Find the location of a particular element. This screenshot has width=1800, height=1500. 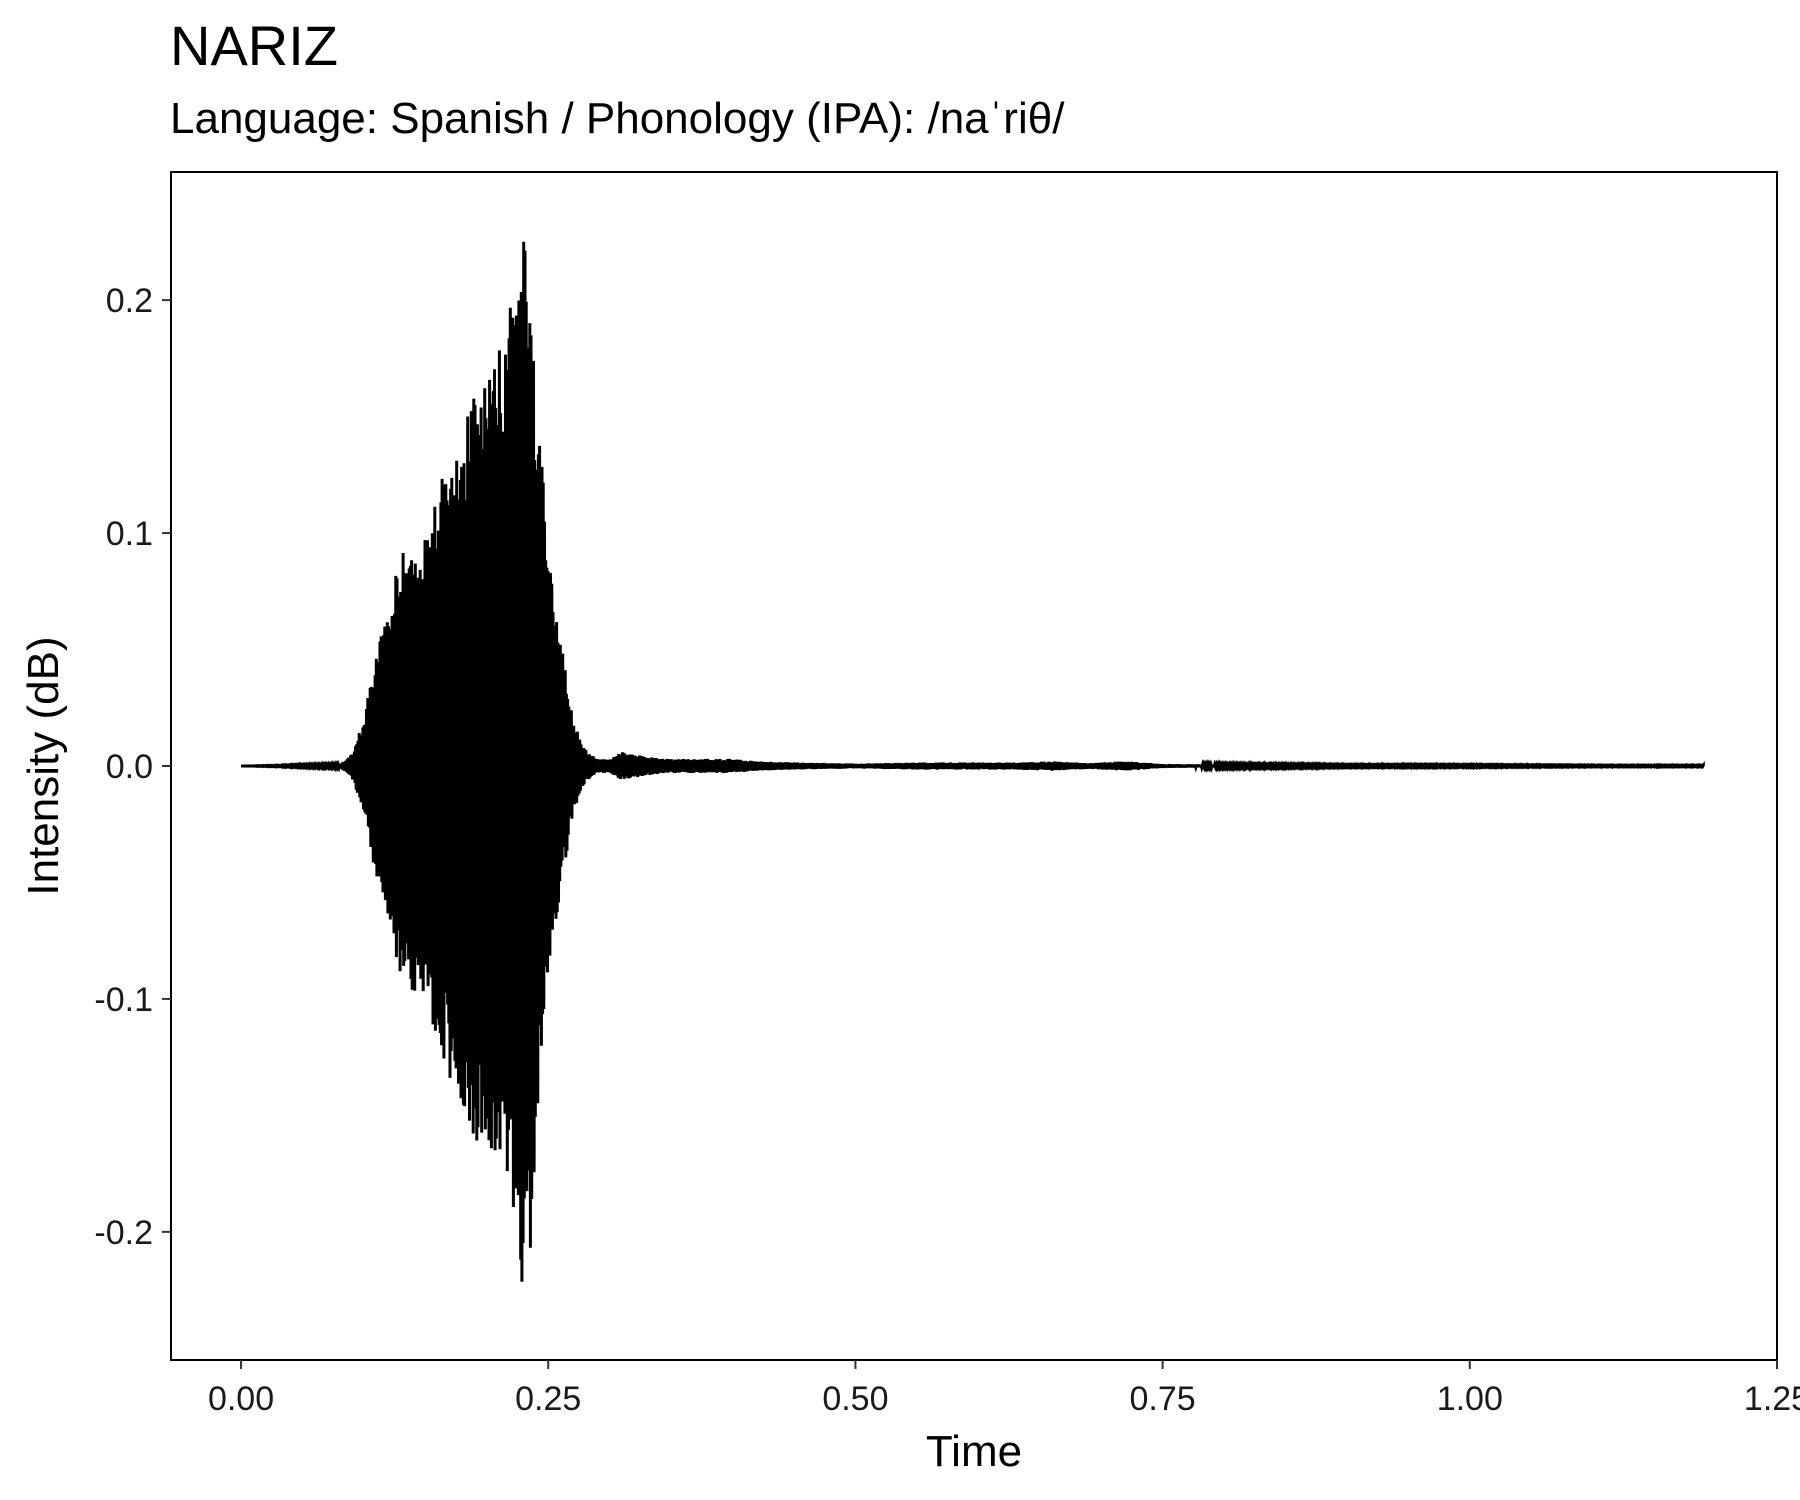

y-tick-label: 0.2 is located at coordinates (129, 301).